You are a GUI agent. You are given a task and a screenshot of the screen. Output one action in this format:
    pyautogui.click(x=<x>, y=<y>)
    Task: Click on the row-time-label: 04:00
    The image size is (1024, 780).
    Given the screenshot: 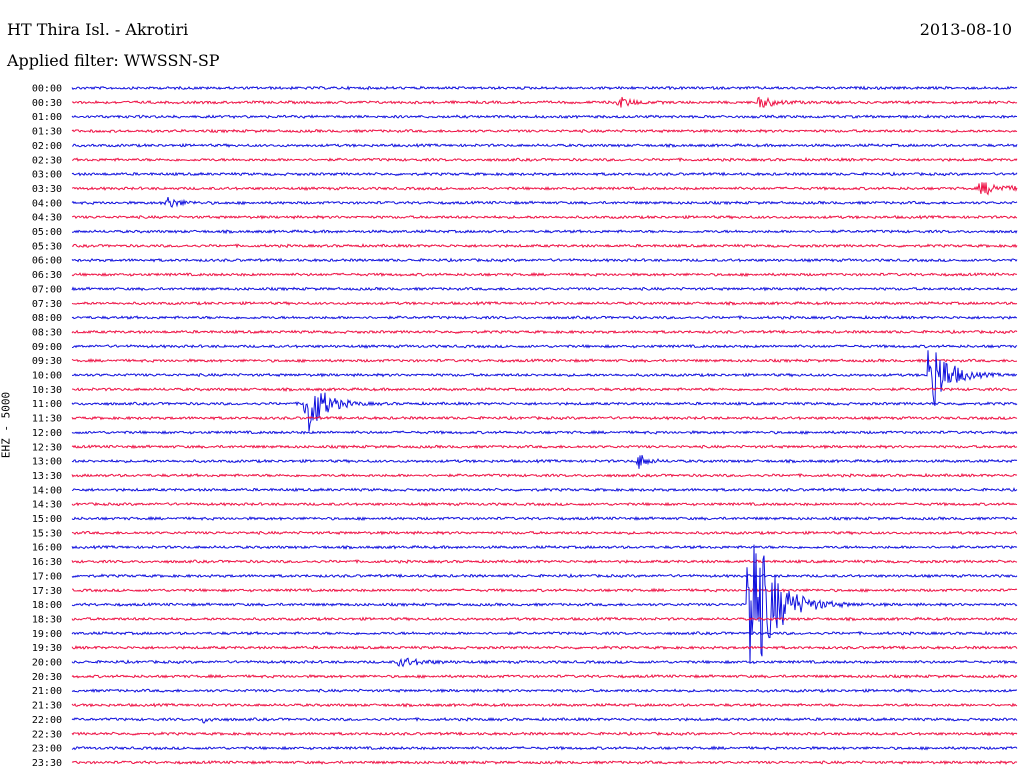 What is the action you would take?
    pyautogui.click(x=47, y=203)
    